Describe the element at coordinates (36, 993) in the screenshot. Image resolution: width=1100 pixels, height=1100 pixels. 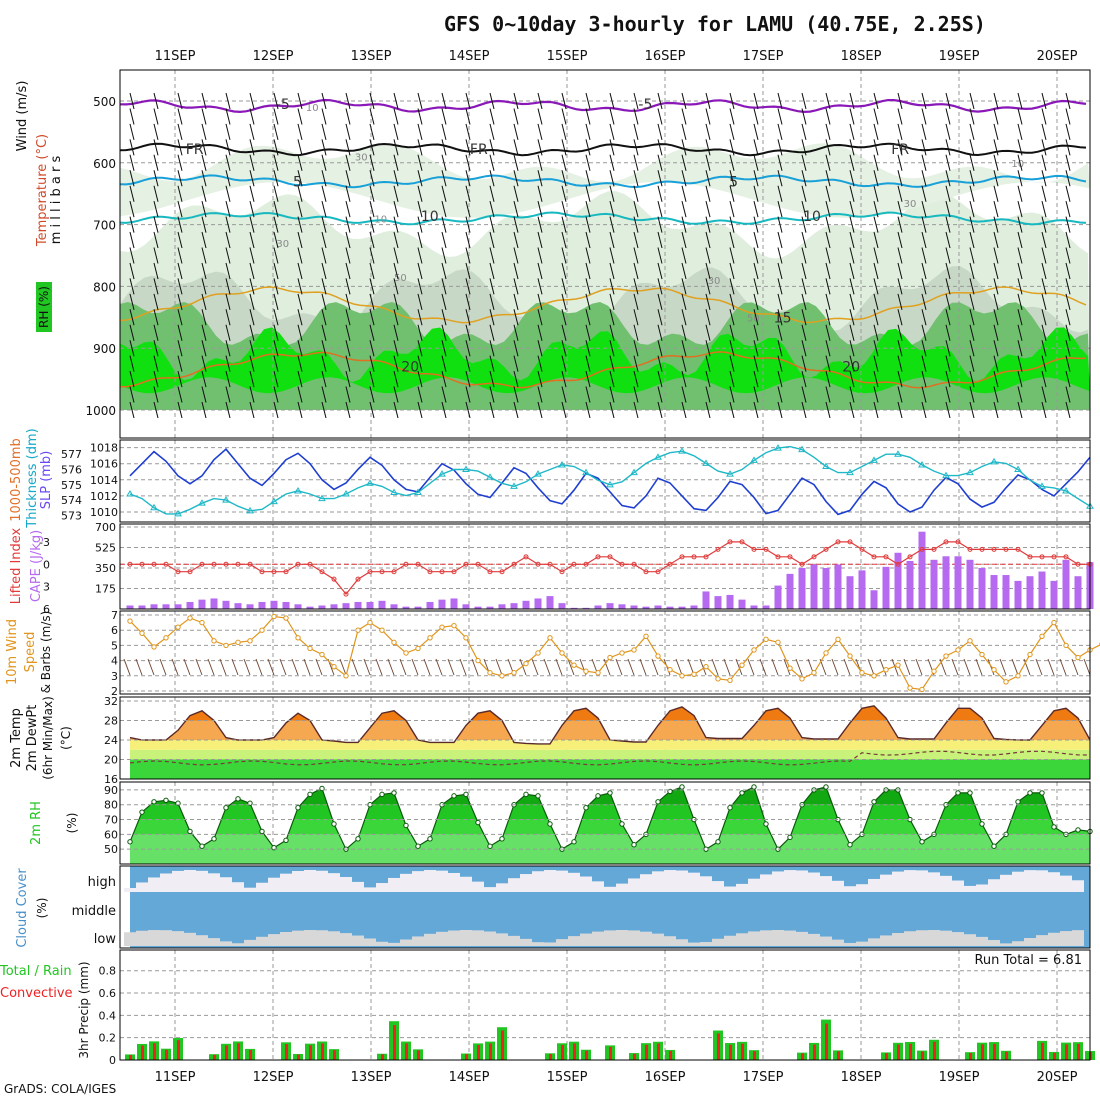
I see `precip-legend-convective: Convective` at that location.